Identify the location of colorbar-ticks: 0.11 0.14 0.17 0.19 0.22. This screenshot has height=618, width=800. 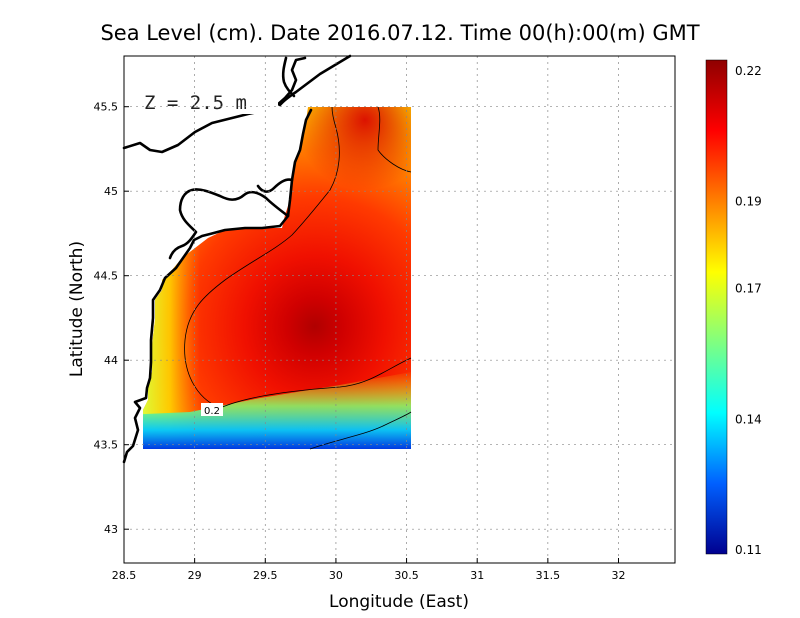
(748, 310).